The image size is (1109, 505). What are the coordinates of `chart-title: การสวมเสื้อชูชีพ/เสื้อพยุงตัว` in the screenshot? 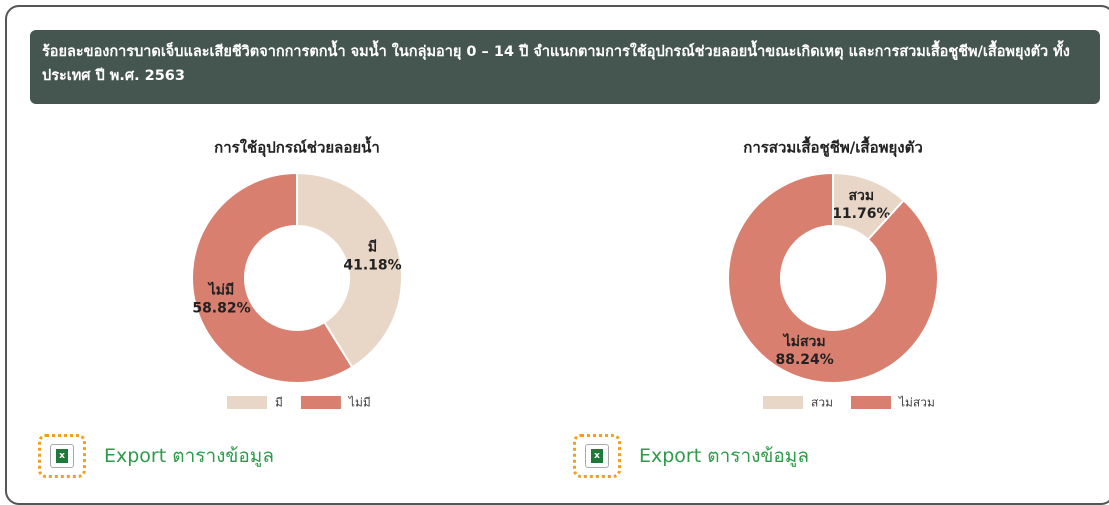 It's located at (833, 147).